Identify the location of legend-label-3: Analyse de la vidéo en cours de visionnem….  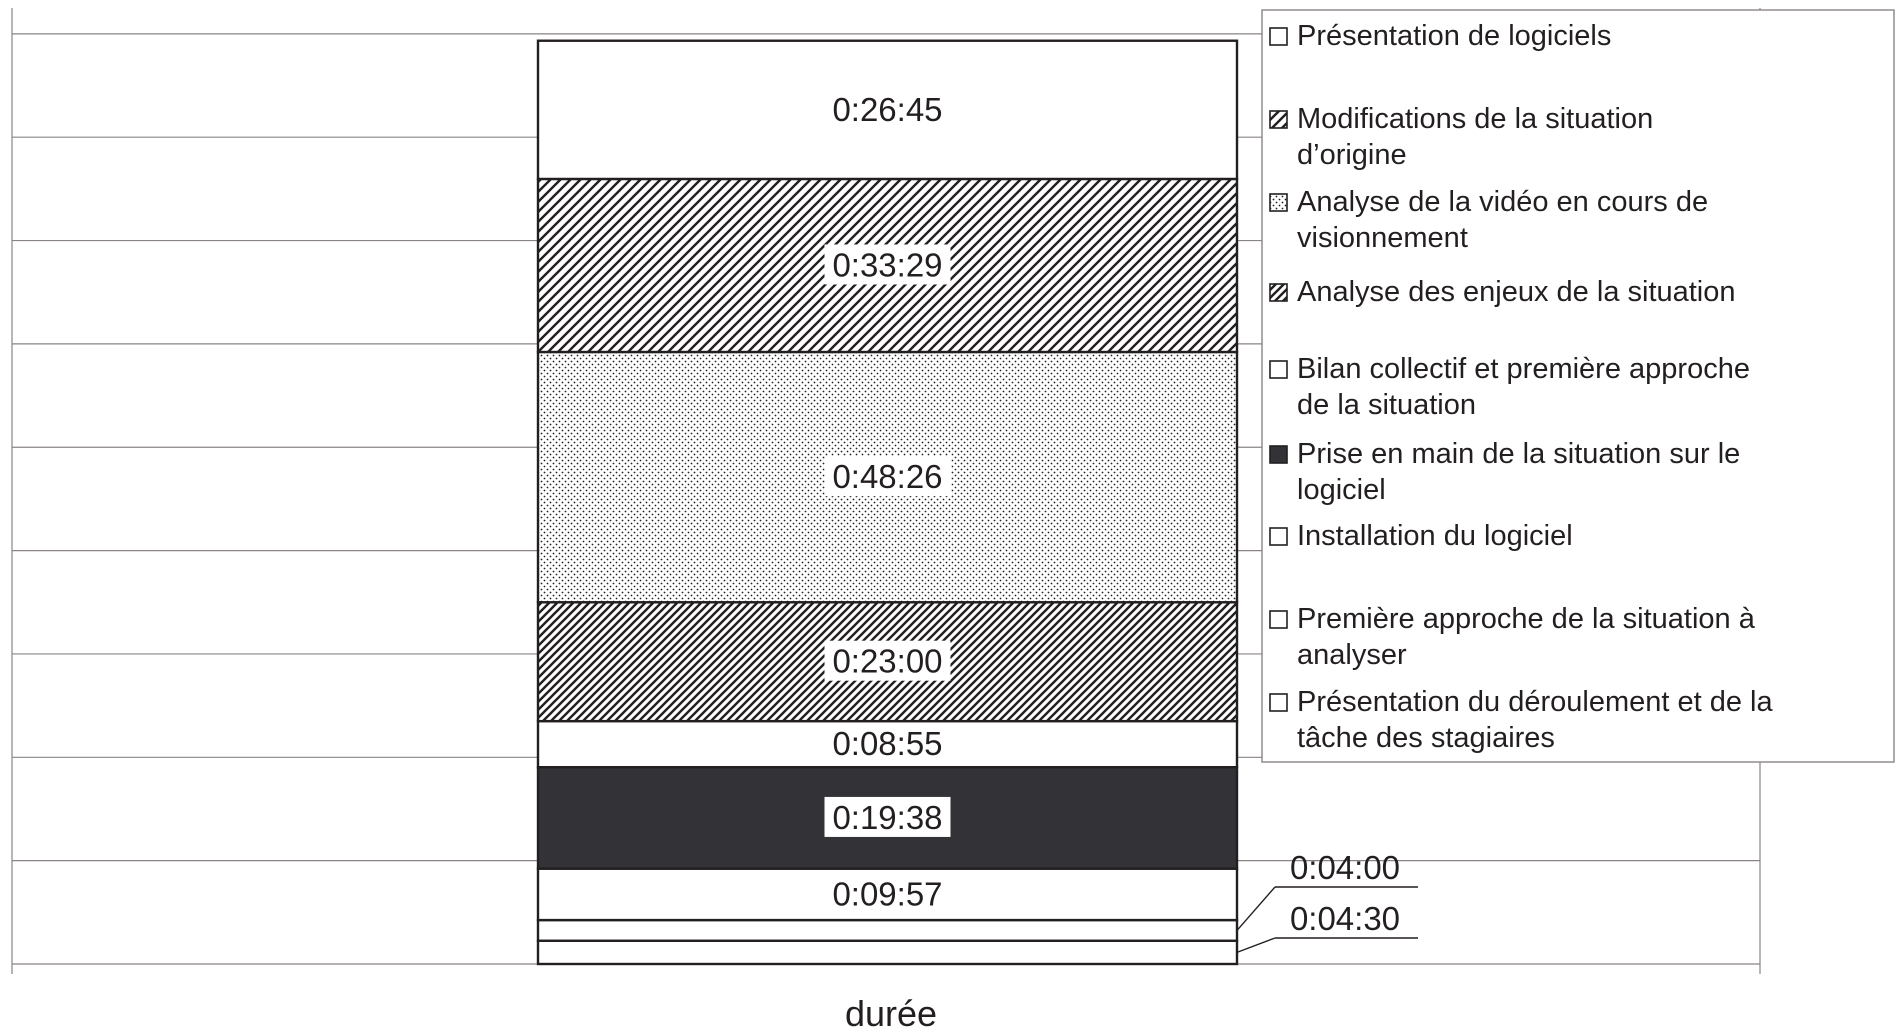
(1502, 220).